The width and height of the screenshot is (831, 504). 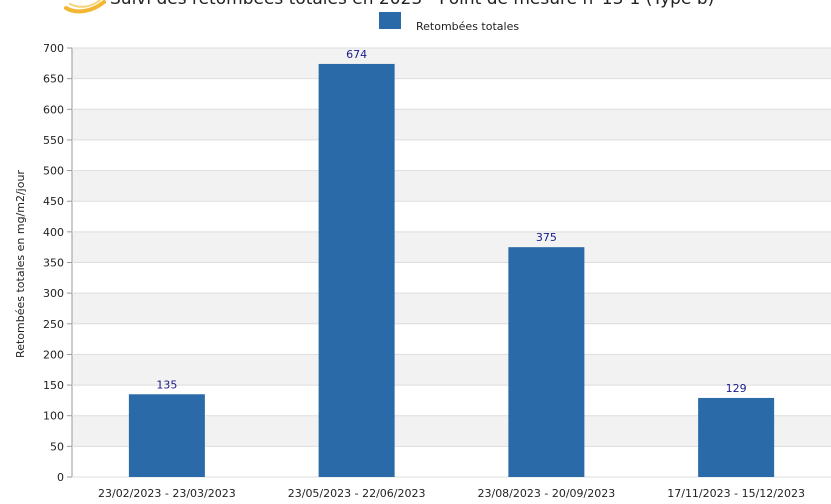 What do you see at coordinates (356, 54) in the screenshot?
I see `bar-value-label: 674` at bounding box center [356, 54].